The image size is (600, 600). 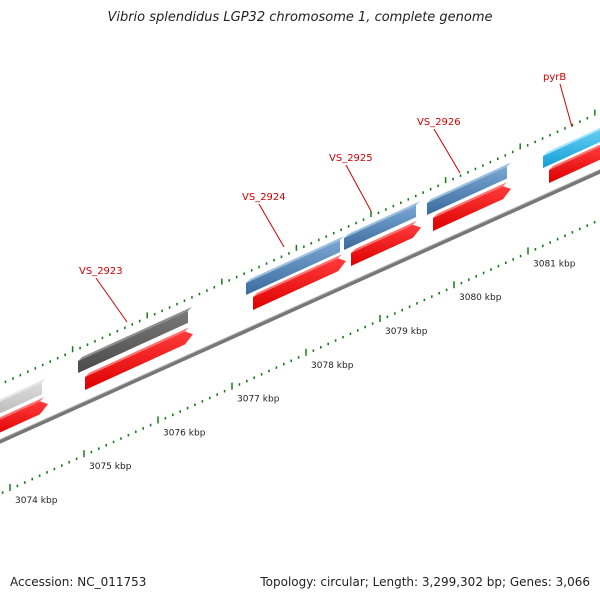 I want to click on gene-label-g5: VS_2926, so click(x=439, y=122).